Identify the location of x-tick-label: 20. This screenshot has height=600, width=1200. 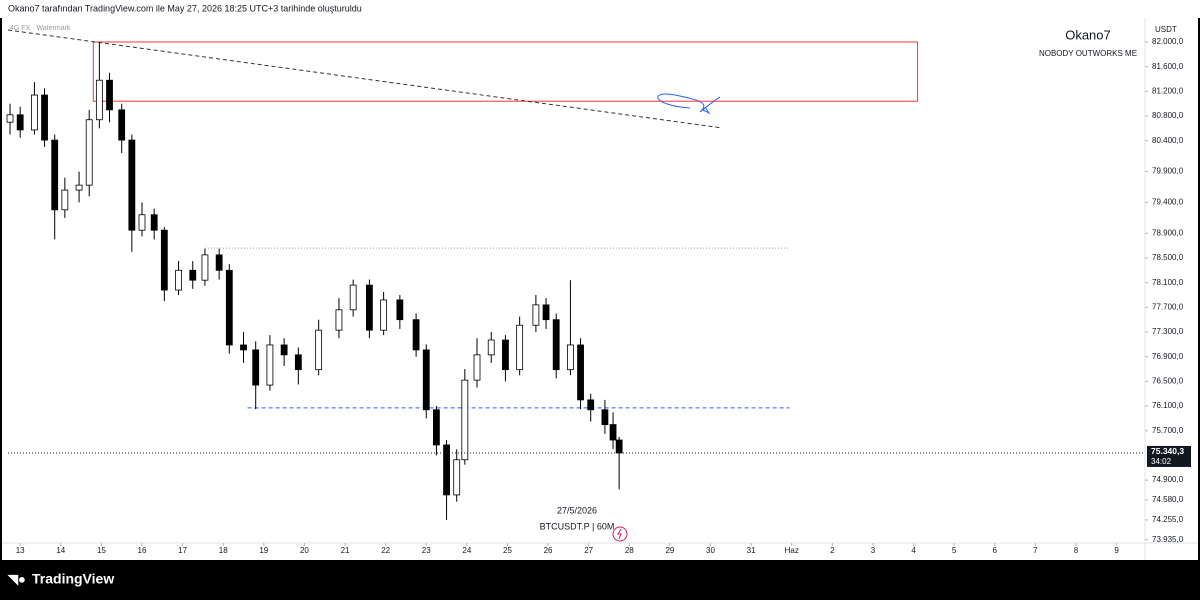
(304, 550).